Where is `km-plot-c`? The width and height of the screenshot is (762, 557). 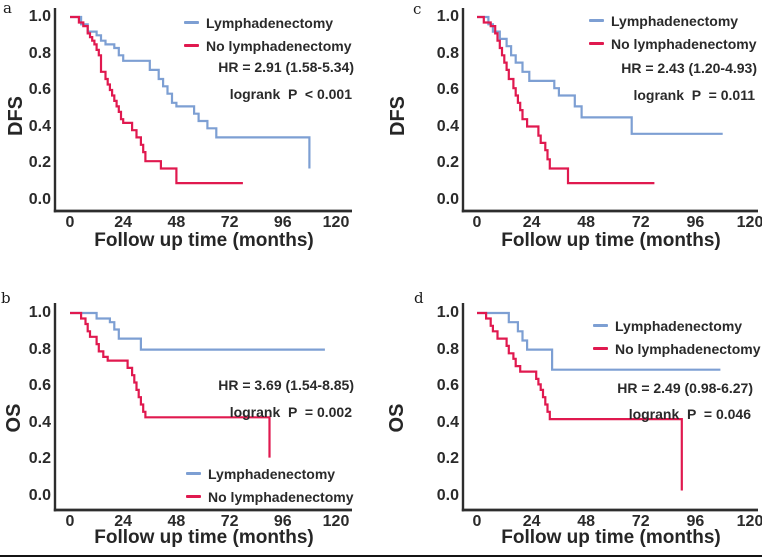
km-plot-c is located at coordinates (609, 110).